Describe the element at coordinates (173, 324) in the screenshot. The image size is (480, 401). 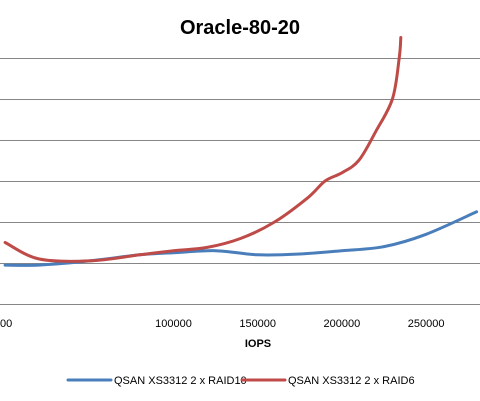
I see `x-tick-label: 100000` at that location.